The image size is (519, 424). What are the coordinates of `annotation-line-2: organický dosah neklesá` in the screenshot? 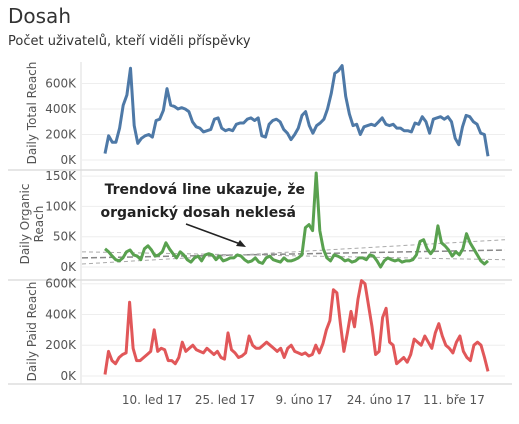 It's located at (198, 213).